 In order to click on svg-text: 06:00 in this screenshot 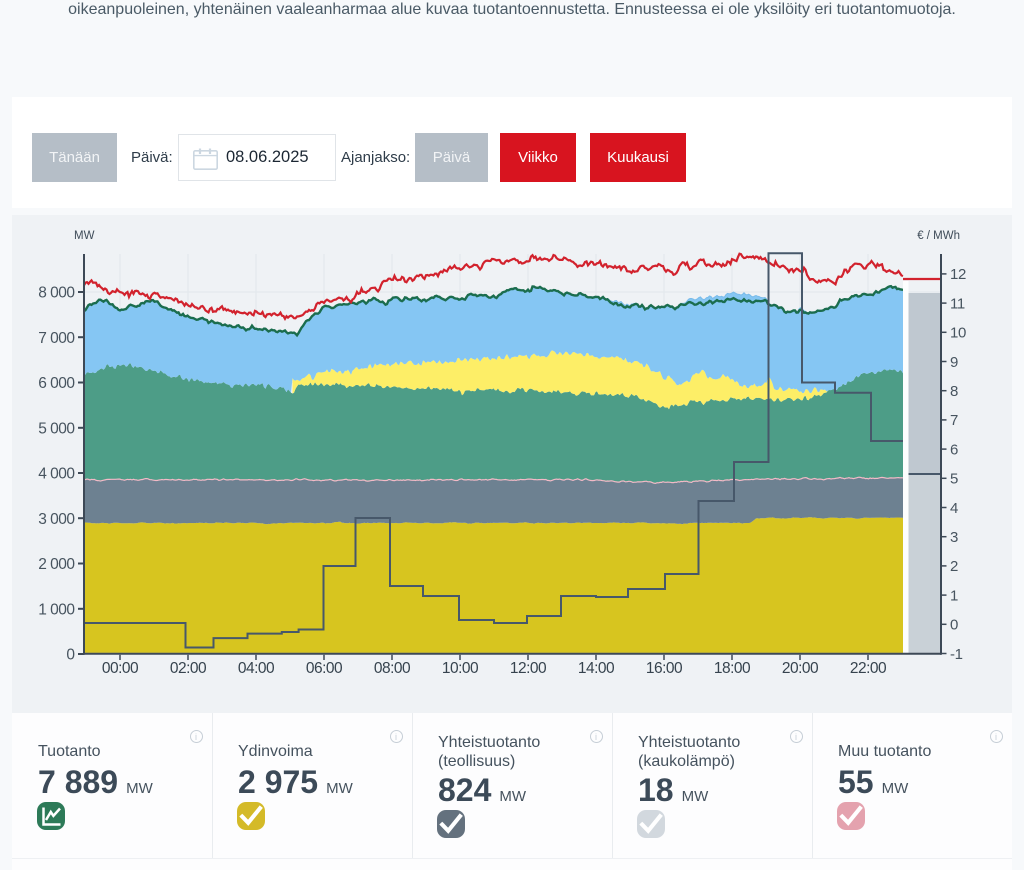, I will do `click(324, 668)`.